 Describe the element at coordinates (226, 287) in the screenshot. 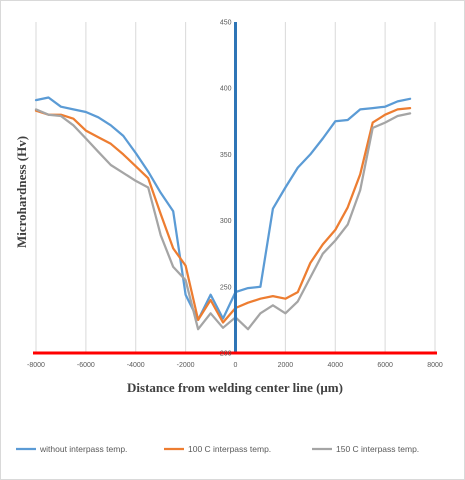

I see `y-tick-label-1: 250` at that location.